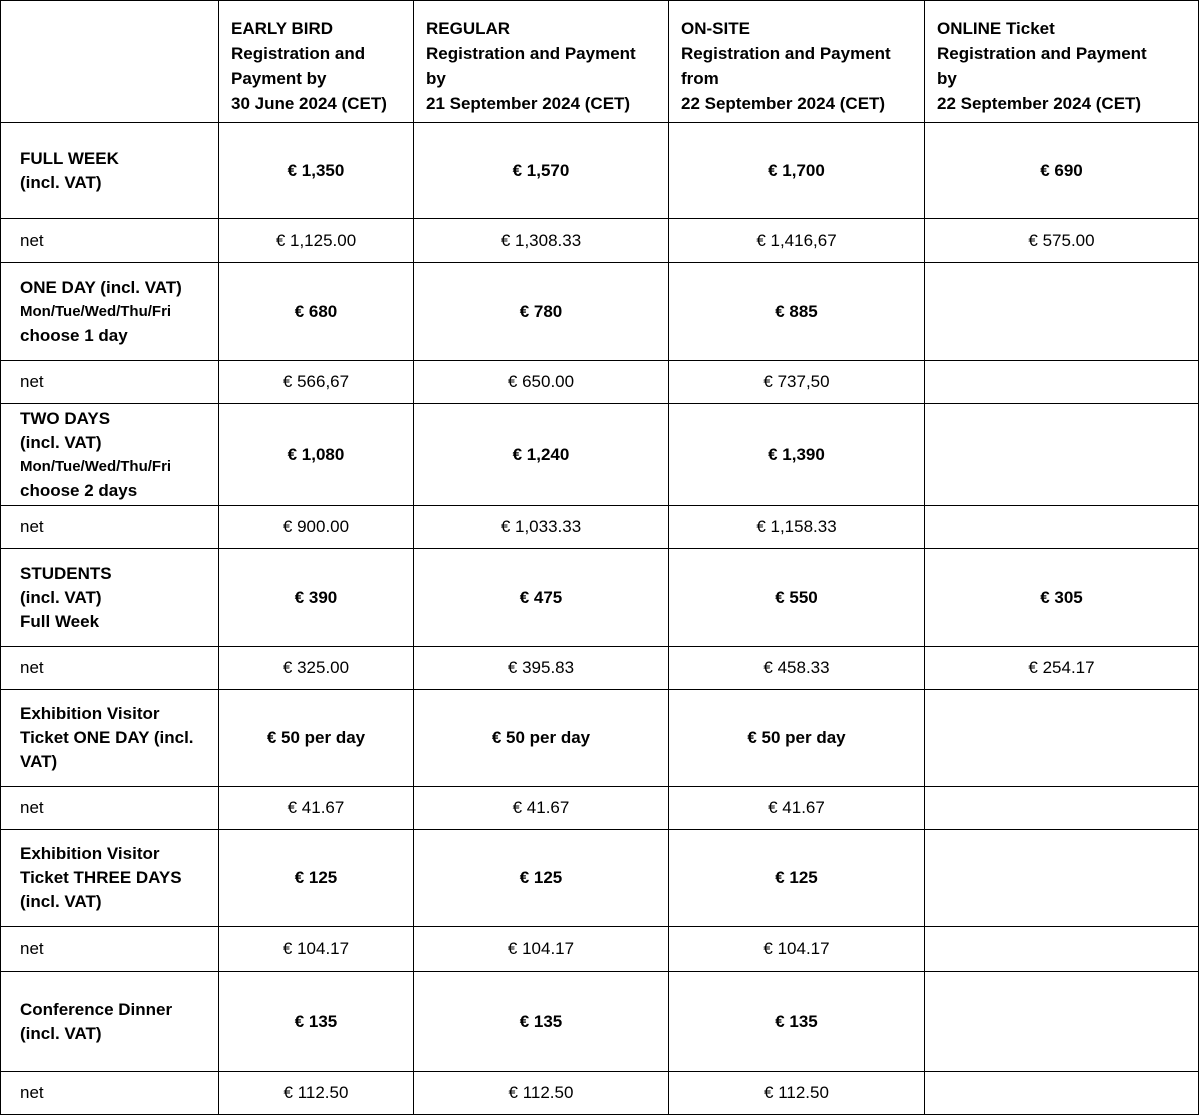 This screenshot has width=1200, height=1116. I want to click on price-cell: € 1,416,67, so click(796, 240).